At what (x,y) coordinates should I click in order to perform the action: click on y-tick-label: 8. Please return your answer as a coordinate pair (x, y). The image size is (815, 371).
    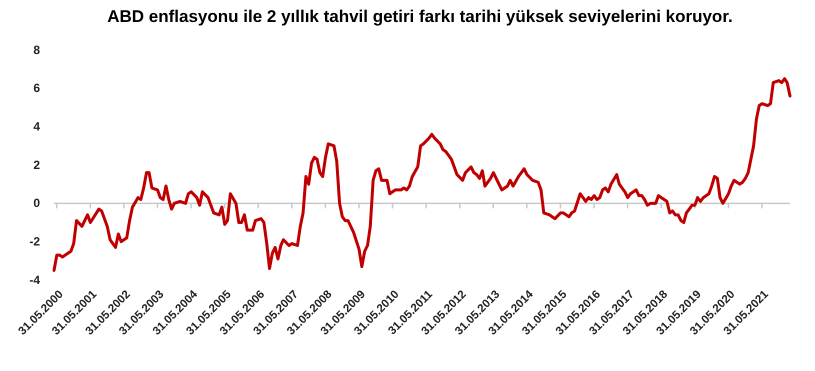
    Looking at the image, I should click on (36, 49).